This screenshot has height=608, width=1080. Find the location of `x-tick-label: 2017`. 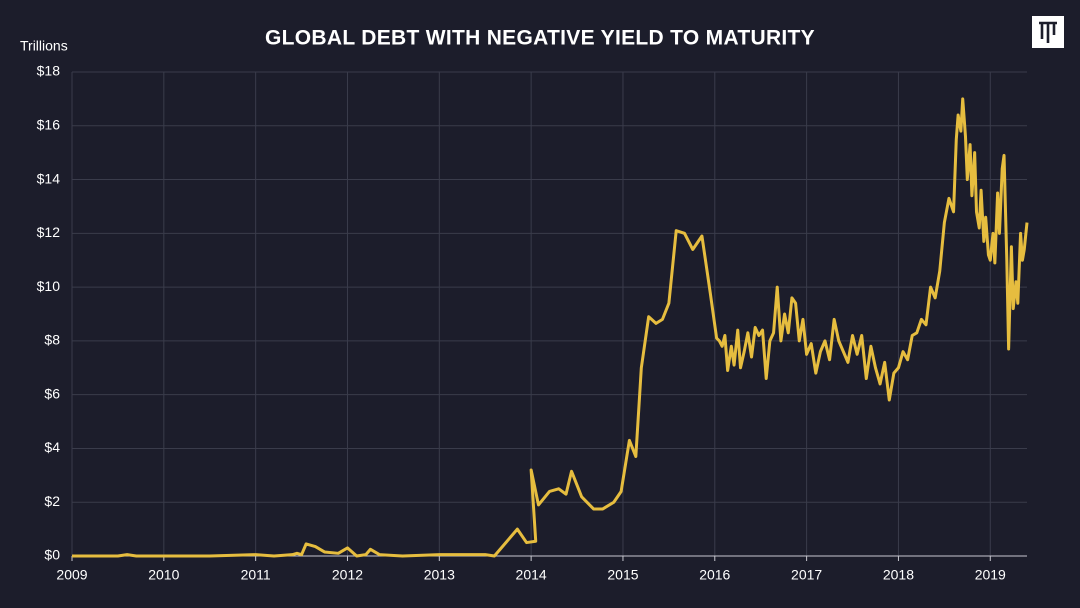

x-tick-label: 2017 is located at coordinates (806, 575).